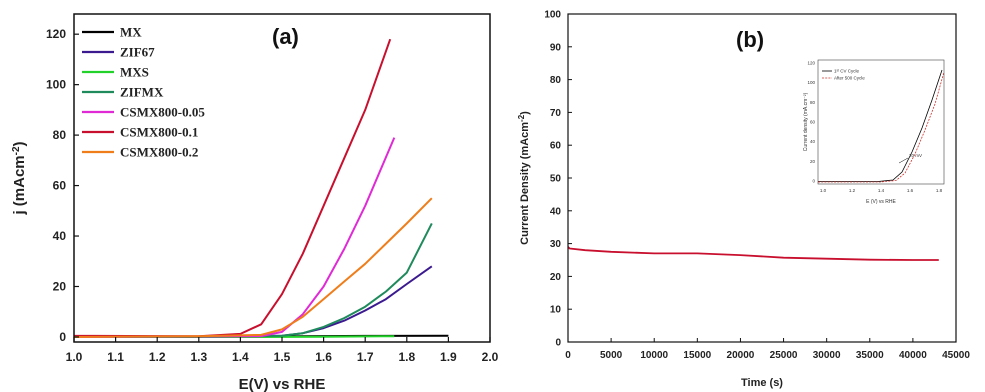 This screenshot has height=392, width=985. Describe the element at coordinates (881, 202) in the screenshot. I see `inset-x-axis-label: E (V) vs RHE` at that location.